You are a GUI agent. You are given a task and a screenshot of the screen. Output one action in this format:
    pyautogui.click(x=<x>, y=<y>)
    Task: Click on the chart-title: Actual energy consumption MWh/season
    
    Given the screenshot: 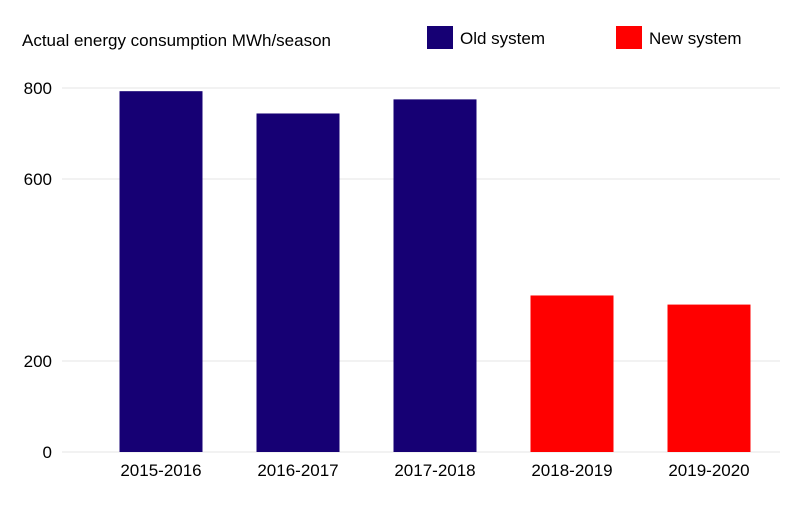 What is the action you would take?
    pyautogui.click(x=176, y=40)
    